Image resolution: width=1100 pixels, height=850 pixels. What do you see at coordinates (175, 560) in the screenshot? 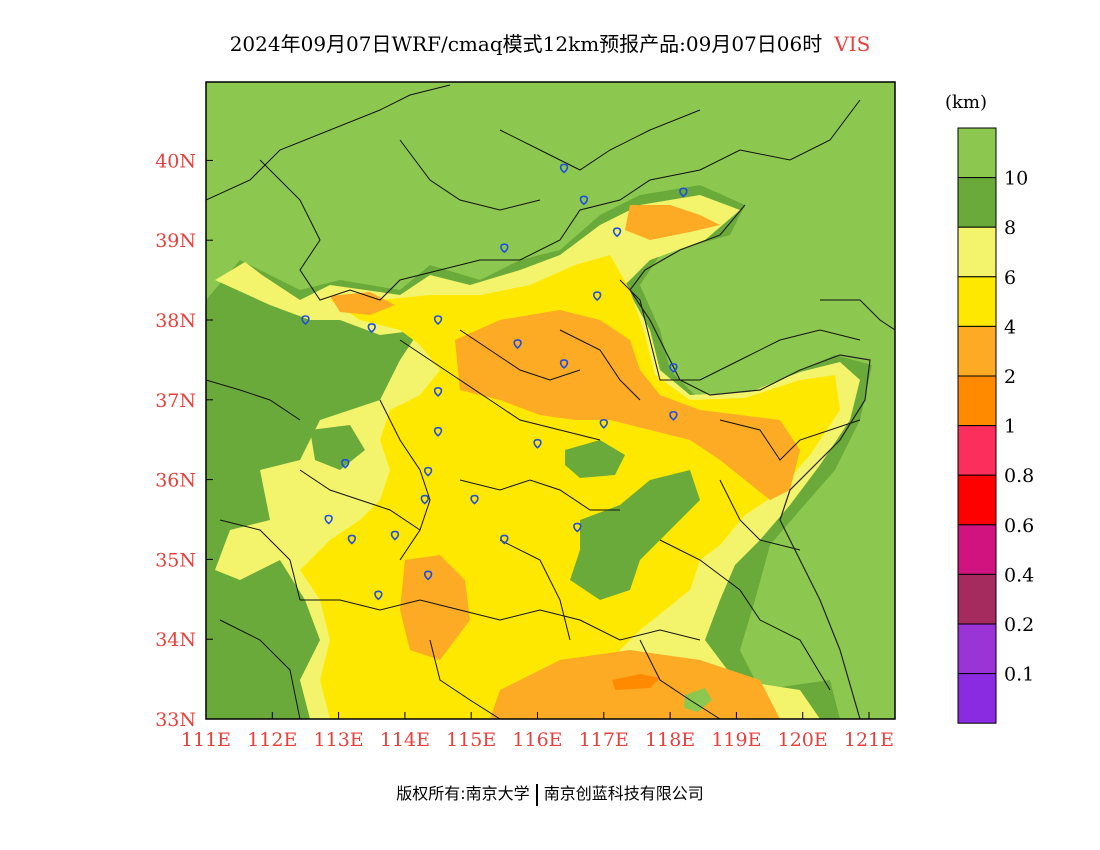
I see `lat-label: 35N` at bounding box center [175, 560].